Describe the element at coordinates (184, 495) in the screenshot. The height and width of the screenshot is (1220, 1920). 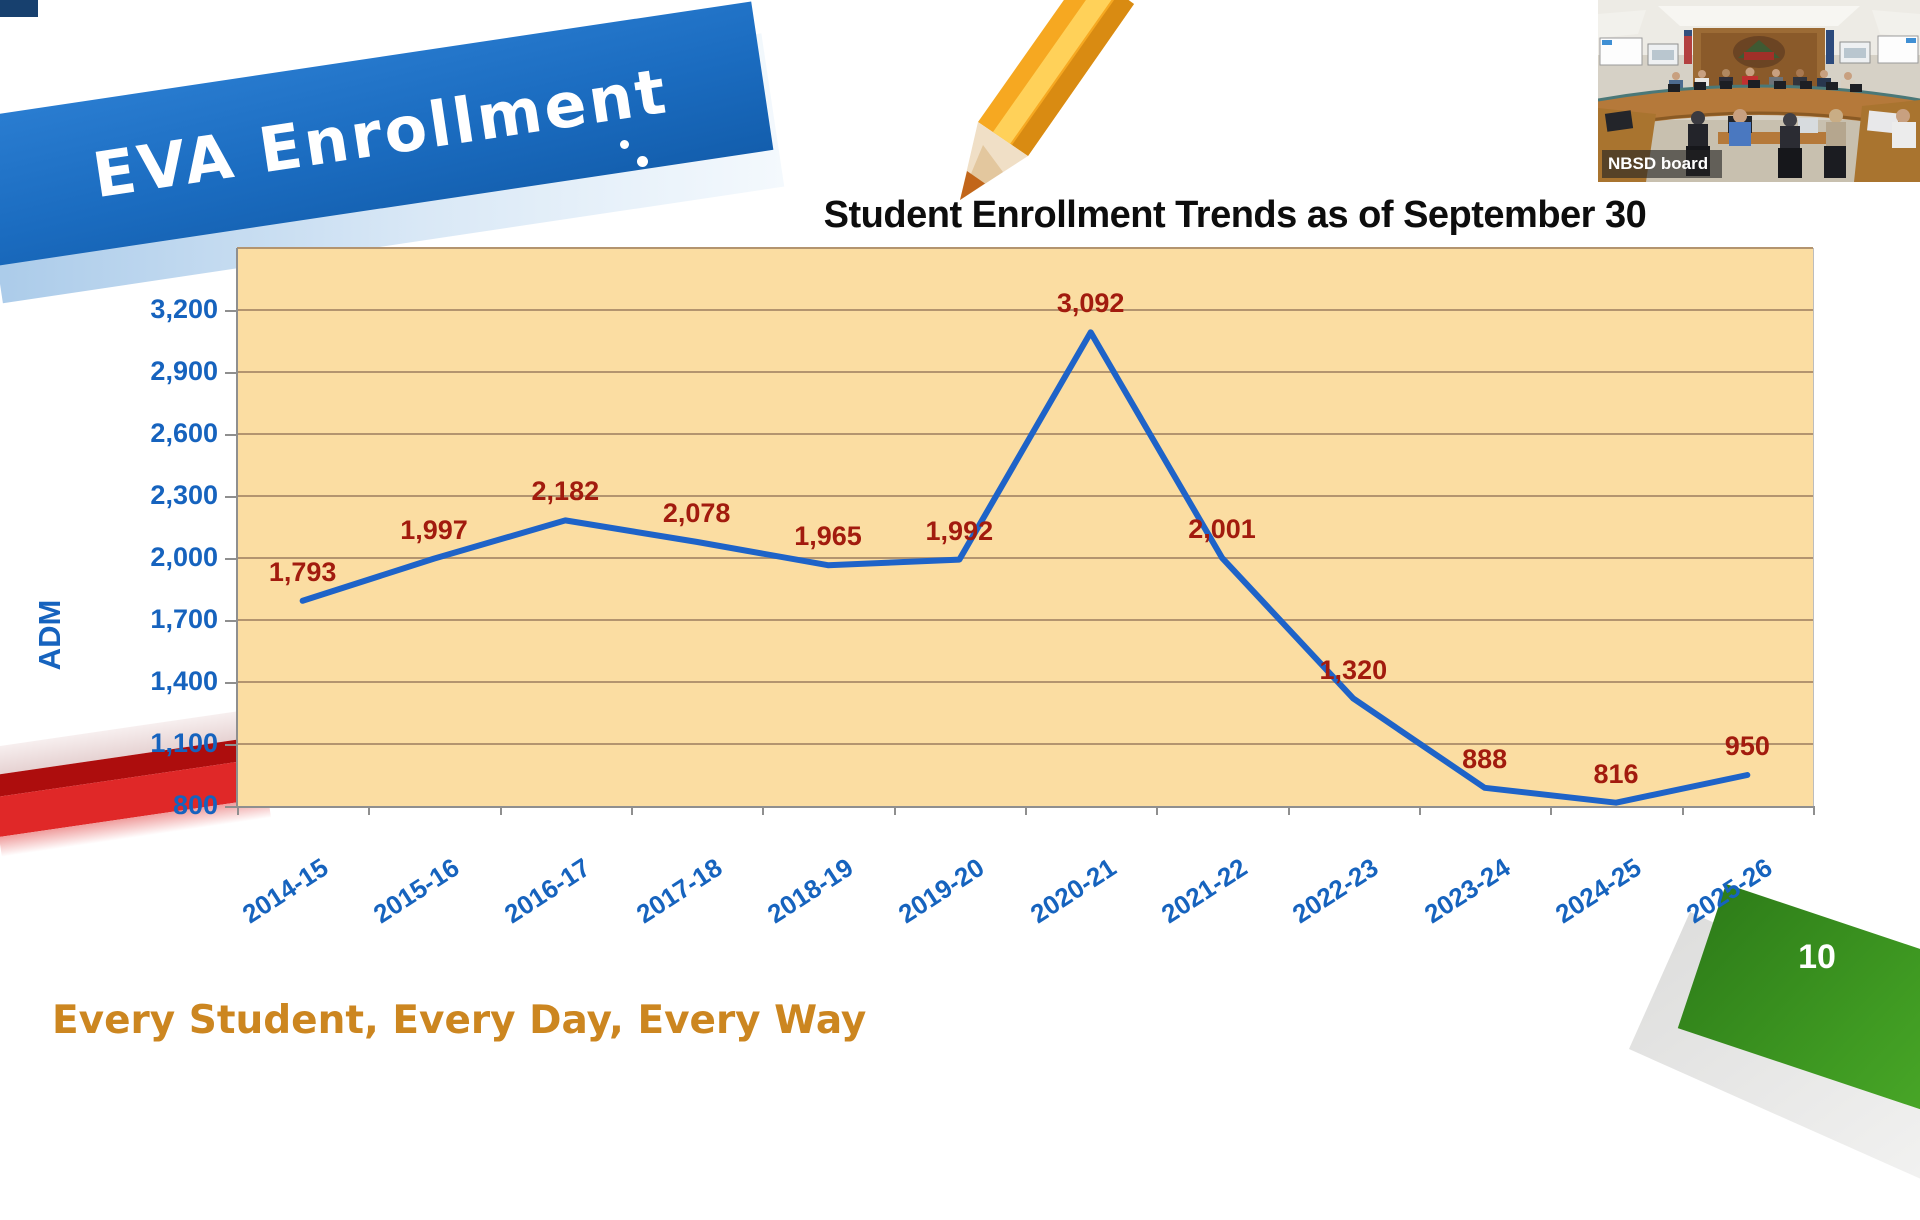
I see `y-axis-tick-label: 2,300` at that location.